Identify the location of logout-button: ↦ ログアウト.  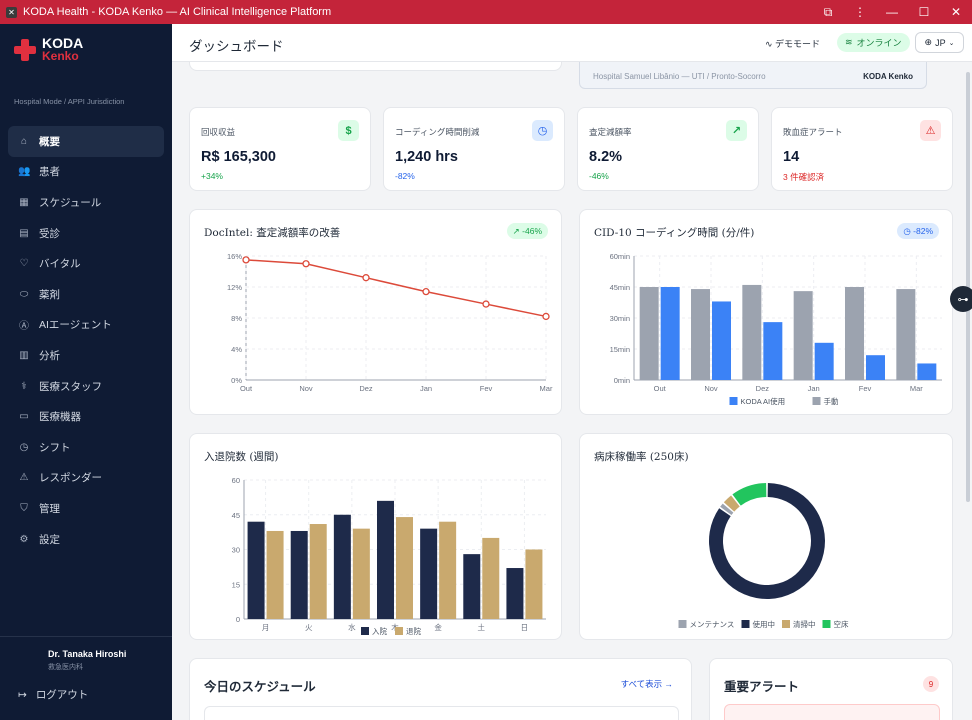
(53, 694).